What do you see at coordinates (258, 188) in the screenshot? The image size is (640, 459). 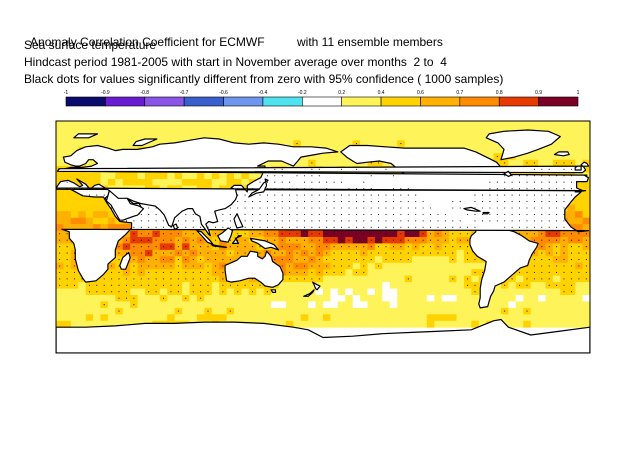 I see `land-japan` at bounding box center [258, 188].